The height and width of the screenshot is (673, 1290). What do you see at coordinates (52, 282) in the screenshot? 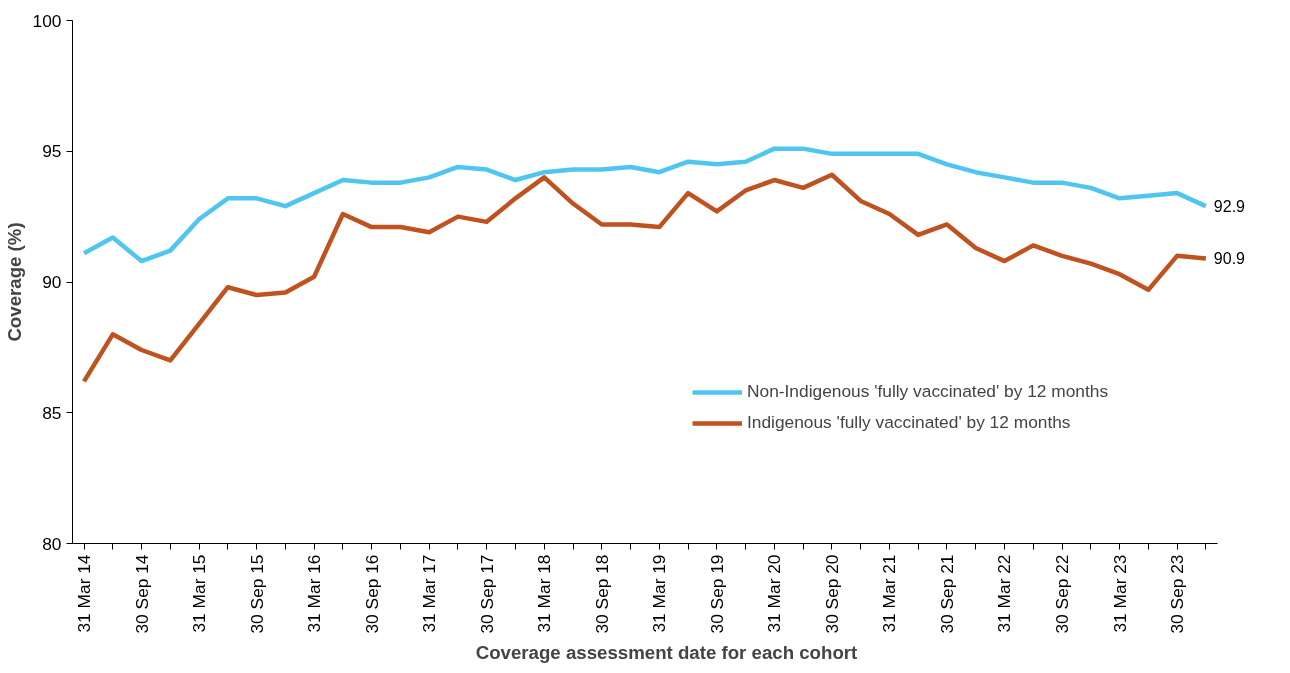
I see `y-tick-label: 90` at bounding box center [52, 282].